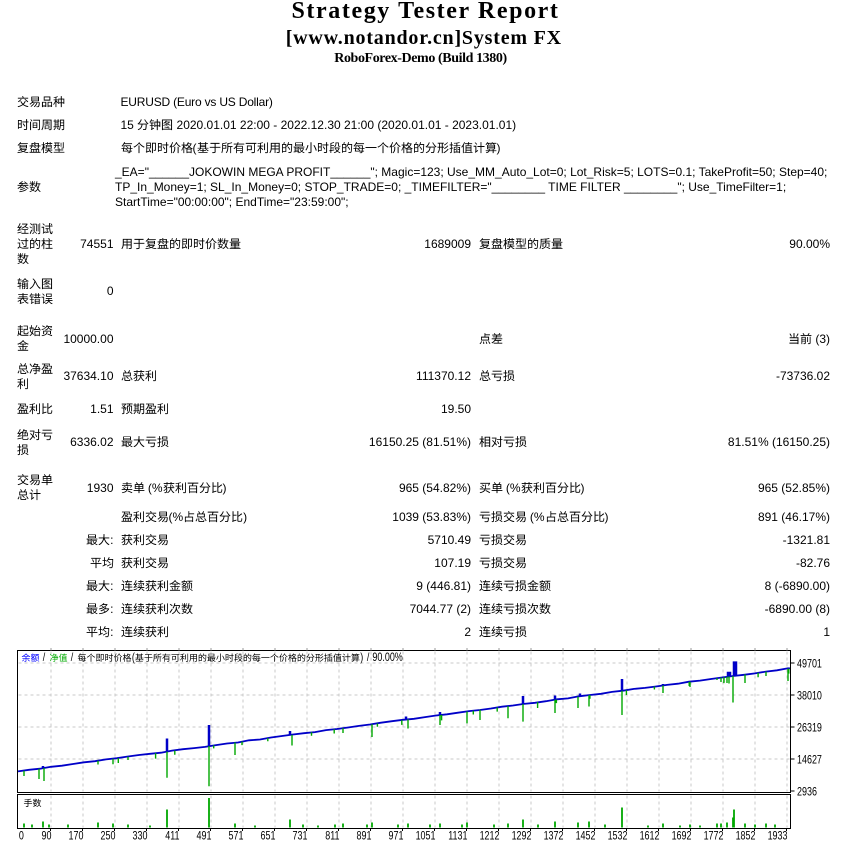  What do you see at coordinates (140, 836) in the screenshot?
I see `svg-text: 330` at bounding box center [140, 836].